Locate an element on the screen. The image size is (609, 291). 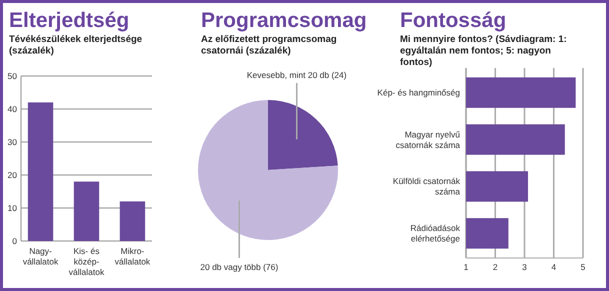
x-tick-label: 4 is located at coordinates (553, 267).